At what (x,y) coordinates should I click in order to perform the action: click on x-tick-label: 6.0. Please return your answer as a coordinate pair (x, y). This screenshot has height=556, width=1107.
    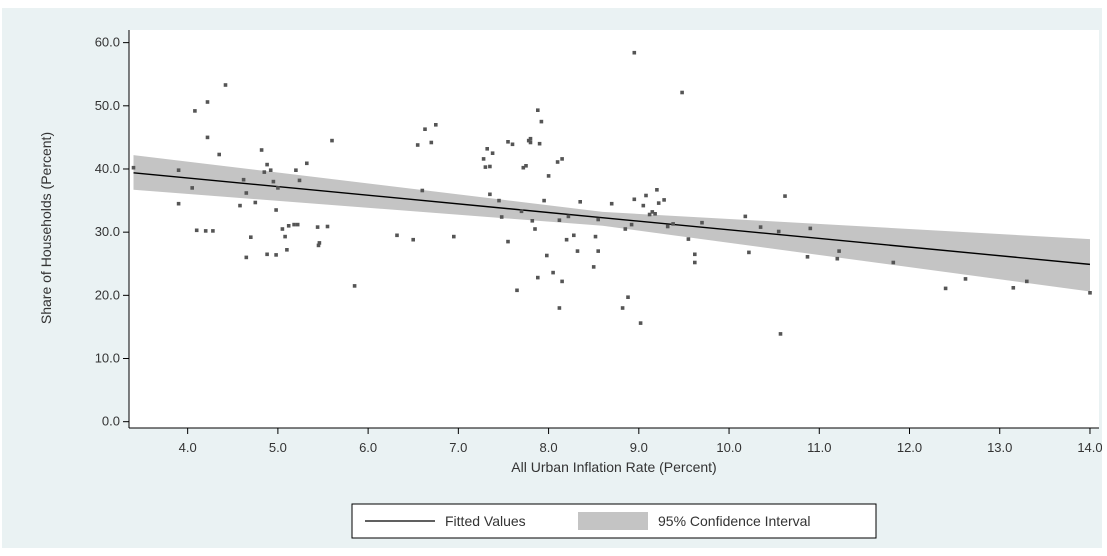
    Looking at the image, I should click on (368, 447).